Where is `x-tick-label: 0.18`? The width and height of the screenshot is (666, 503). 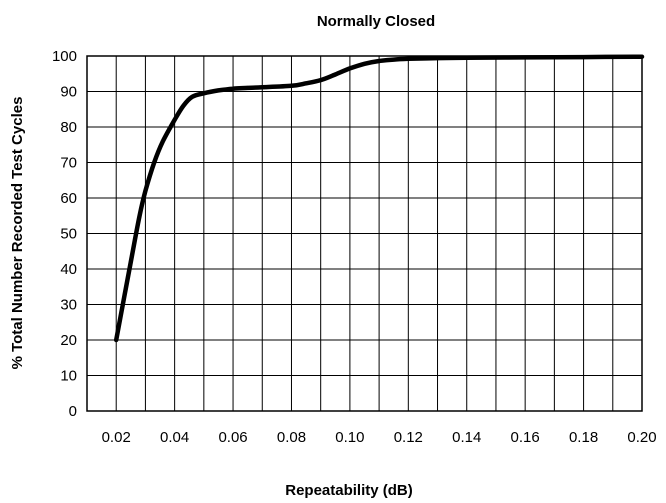
x-tick-label: 0.18 is located at coordinates (583, 437).